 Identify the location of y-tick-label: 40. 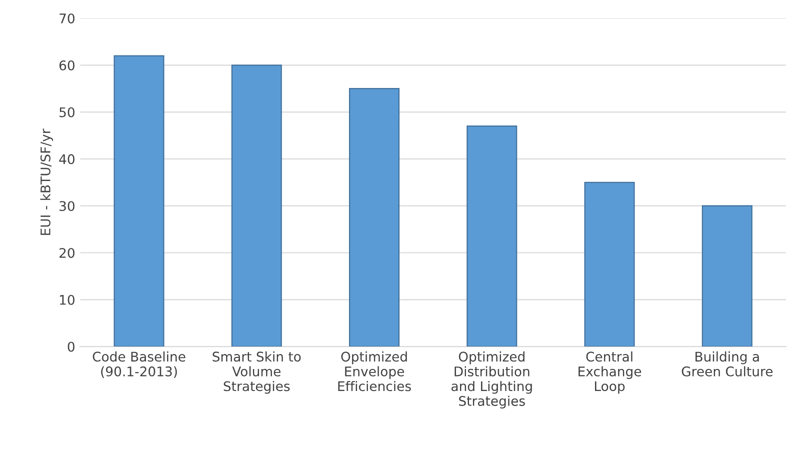
(66, 159).